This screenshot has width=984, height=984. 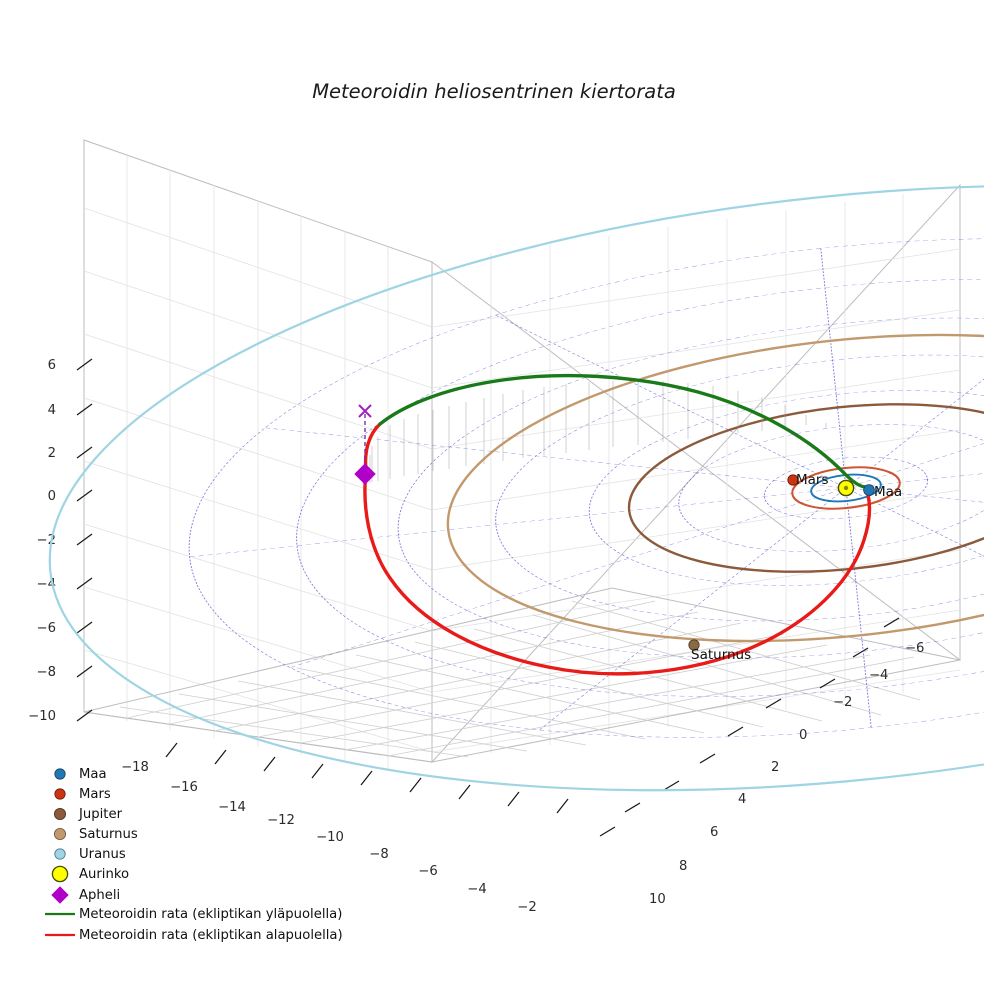 I want to click on y-tick-label: −6, so click(x=914, y=648).